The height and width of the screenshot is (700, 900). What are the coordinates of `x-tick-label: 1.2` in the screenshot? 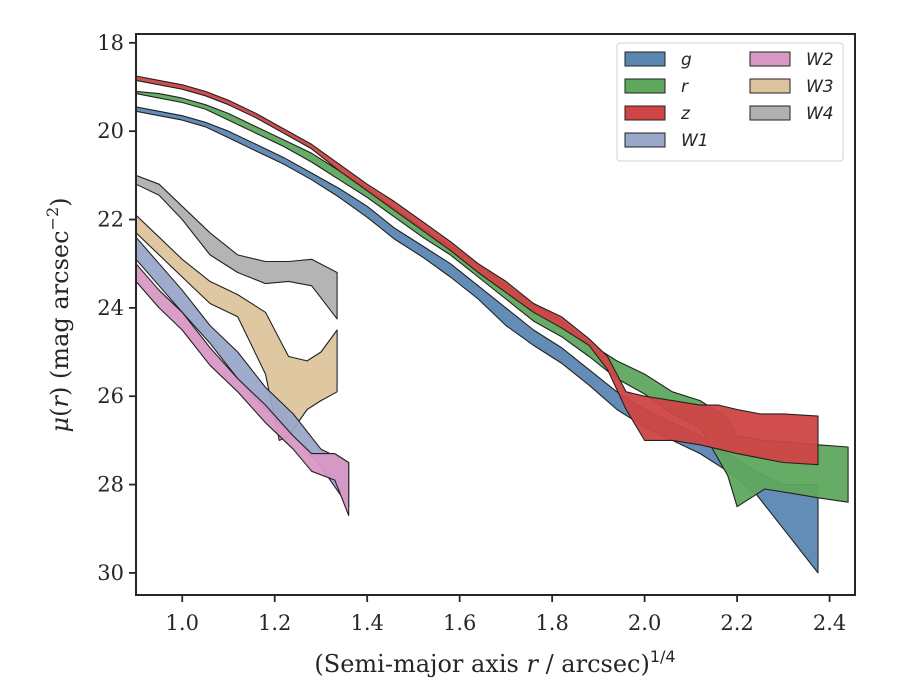 It's located at (274, 623).